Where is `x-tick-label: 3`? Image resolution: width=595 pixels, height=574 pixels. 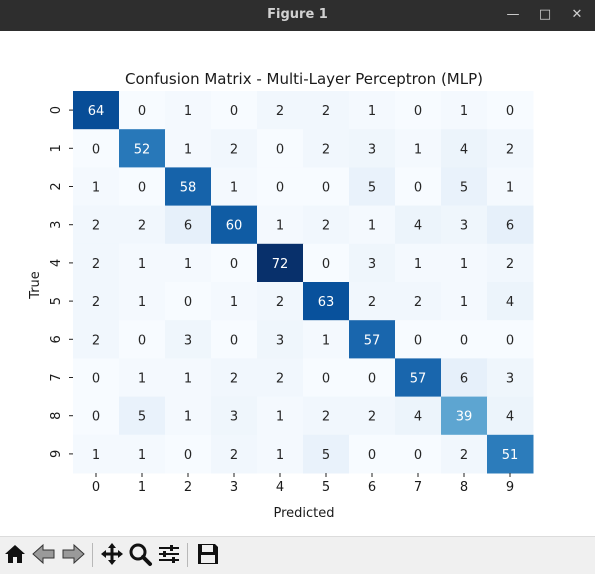
x-tick-label: 3 is located at coordinates (234, 487).